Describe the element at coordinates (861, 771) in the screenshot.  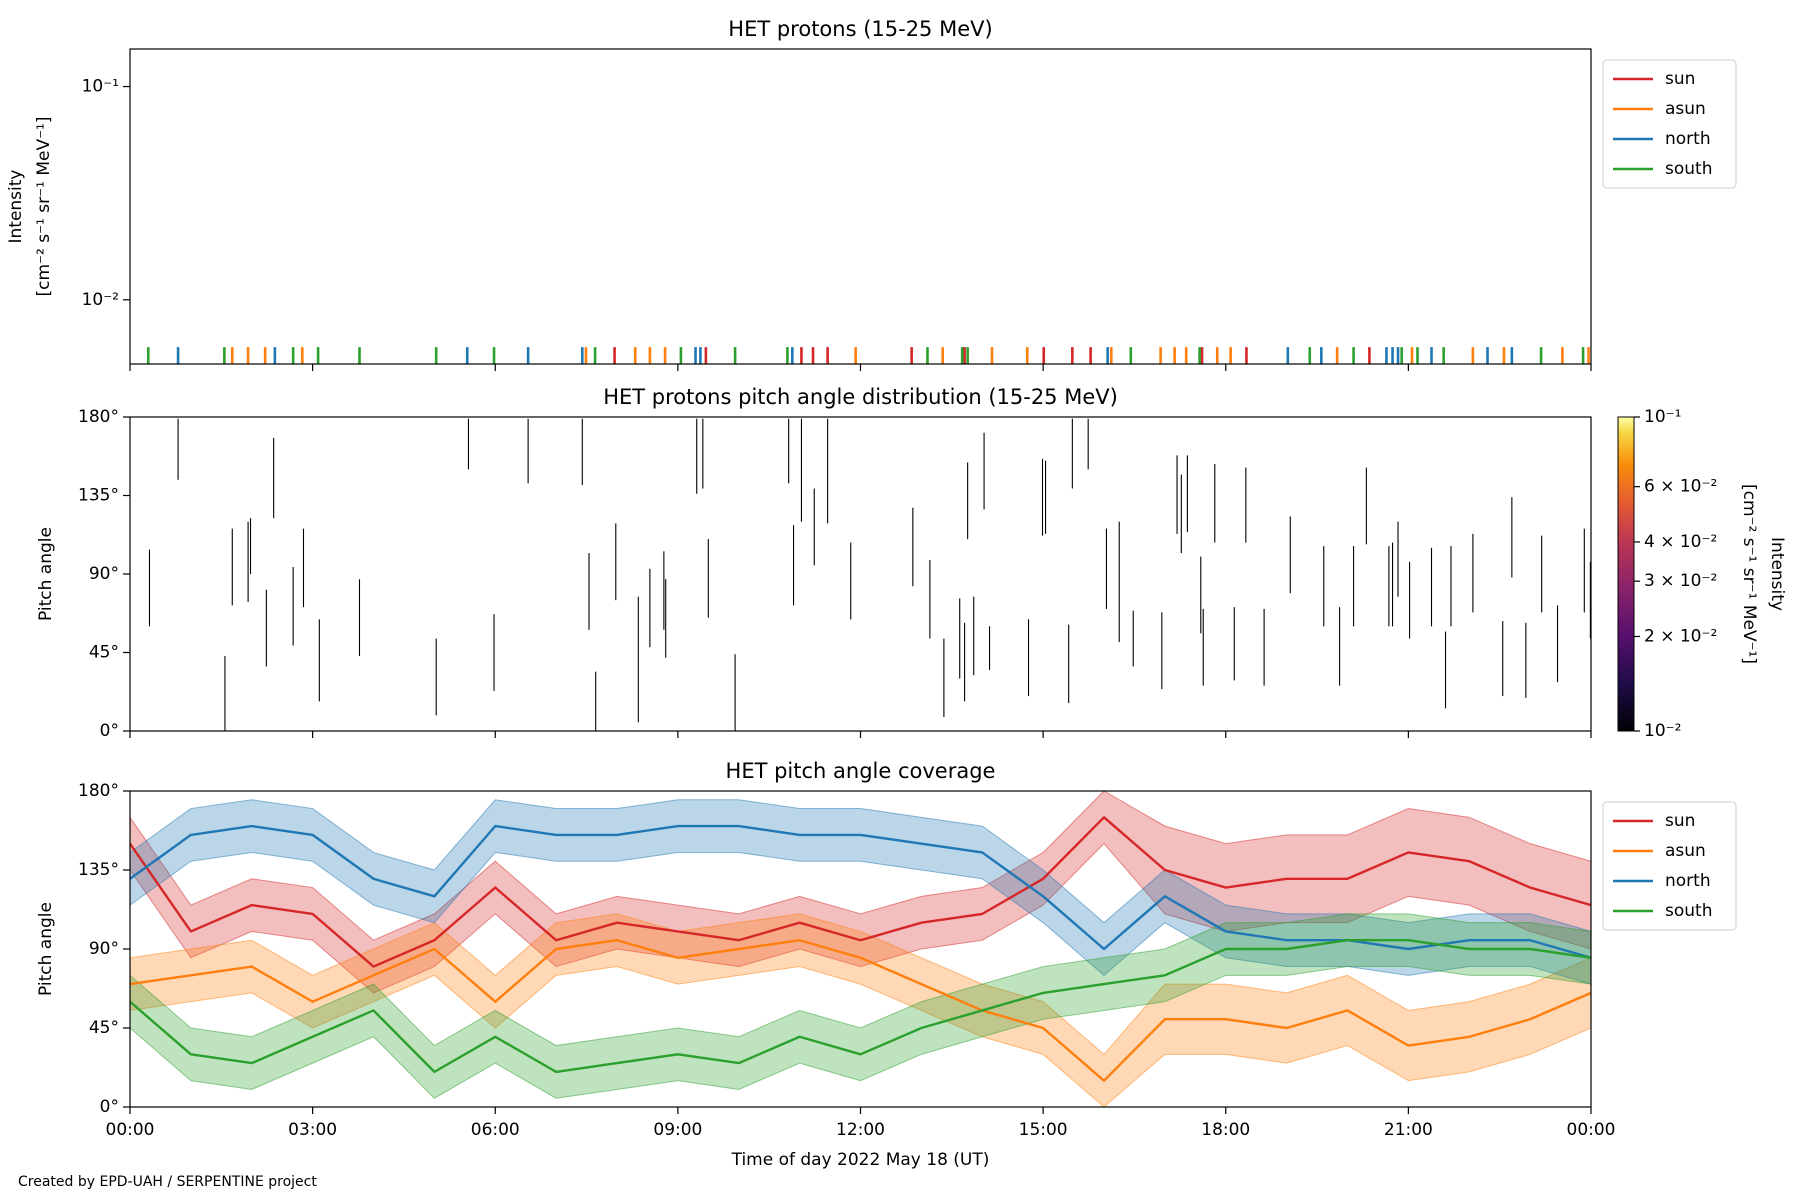
I see `panel-title: HET pitch angle coverage` at that location.